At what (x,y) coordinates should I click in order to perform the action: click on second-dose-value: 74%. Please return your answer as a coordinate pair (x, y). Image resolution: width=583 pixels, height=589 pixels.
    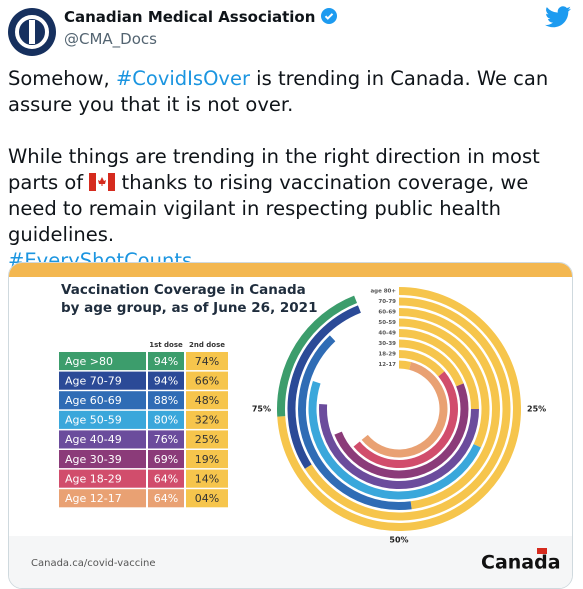
    Looking at the image, I should click on (207, 361).